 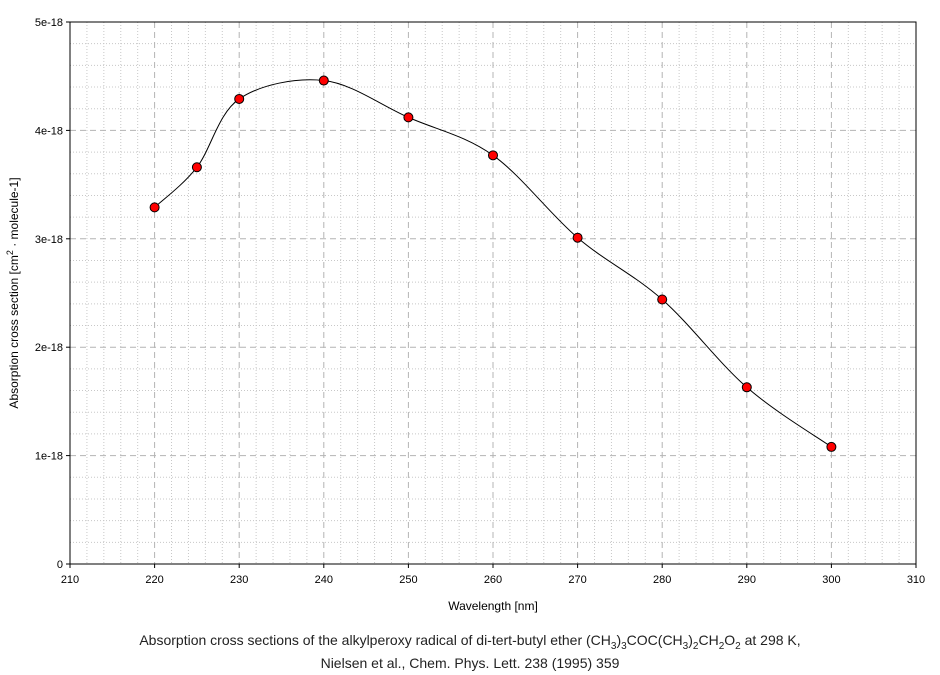 What do you see at coordinates (577, 580) in the screenshot?
I see `x-tick-label: 270` at bounding box center [577, 580].